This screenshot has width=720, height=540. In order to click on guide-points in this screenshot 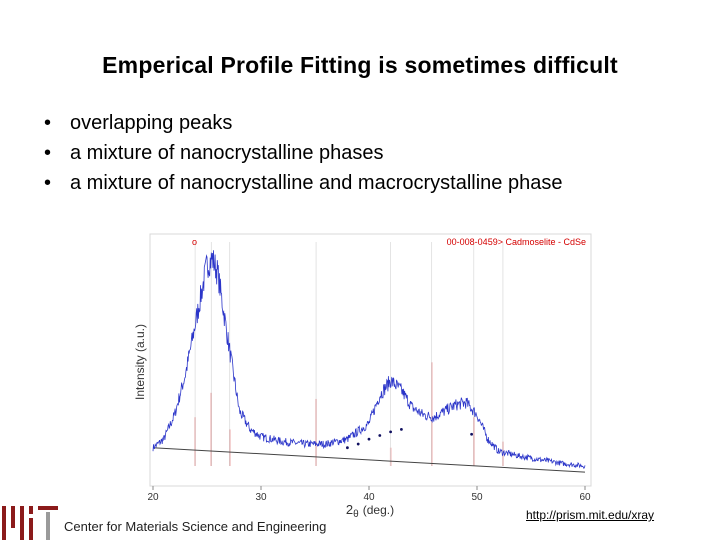, I will do `click(409, 439)`.